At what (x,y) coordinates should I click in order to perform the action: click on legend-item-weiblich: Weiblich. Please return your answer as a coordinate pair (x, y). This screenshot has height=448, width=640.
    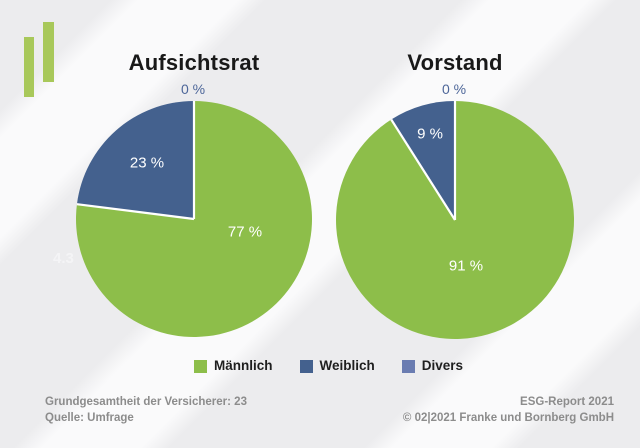
    Looking at the image, I should click on (337, 365).